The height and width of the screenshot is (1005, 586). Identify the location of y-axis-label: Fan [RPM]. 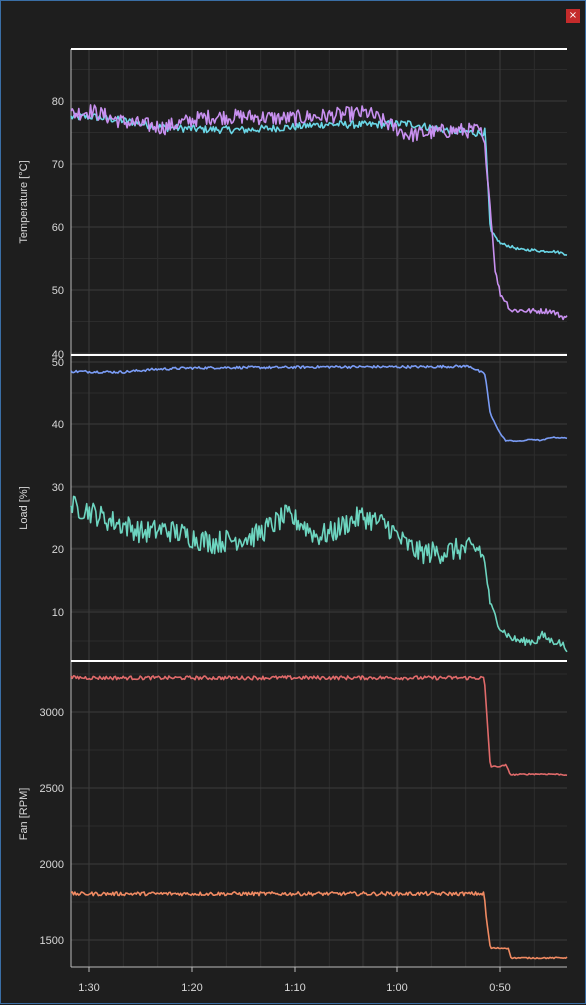
(24, 814).